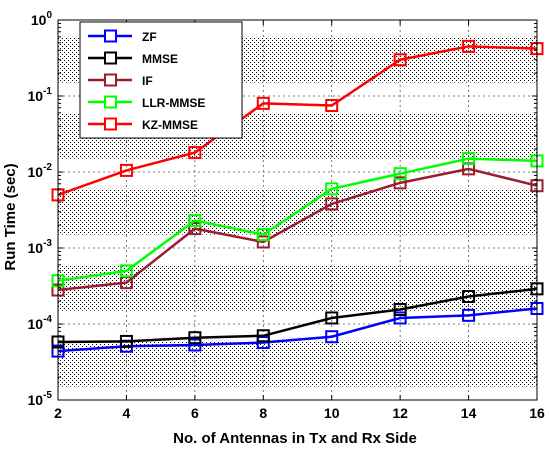 The width and height of the screenshot is (550, 453). What do you see at coordinates (170, 125) in the screenshot?
I see `legend-label: KZ-MMSE` at bounding box center [170, 125].